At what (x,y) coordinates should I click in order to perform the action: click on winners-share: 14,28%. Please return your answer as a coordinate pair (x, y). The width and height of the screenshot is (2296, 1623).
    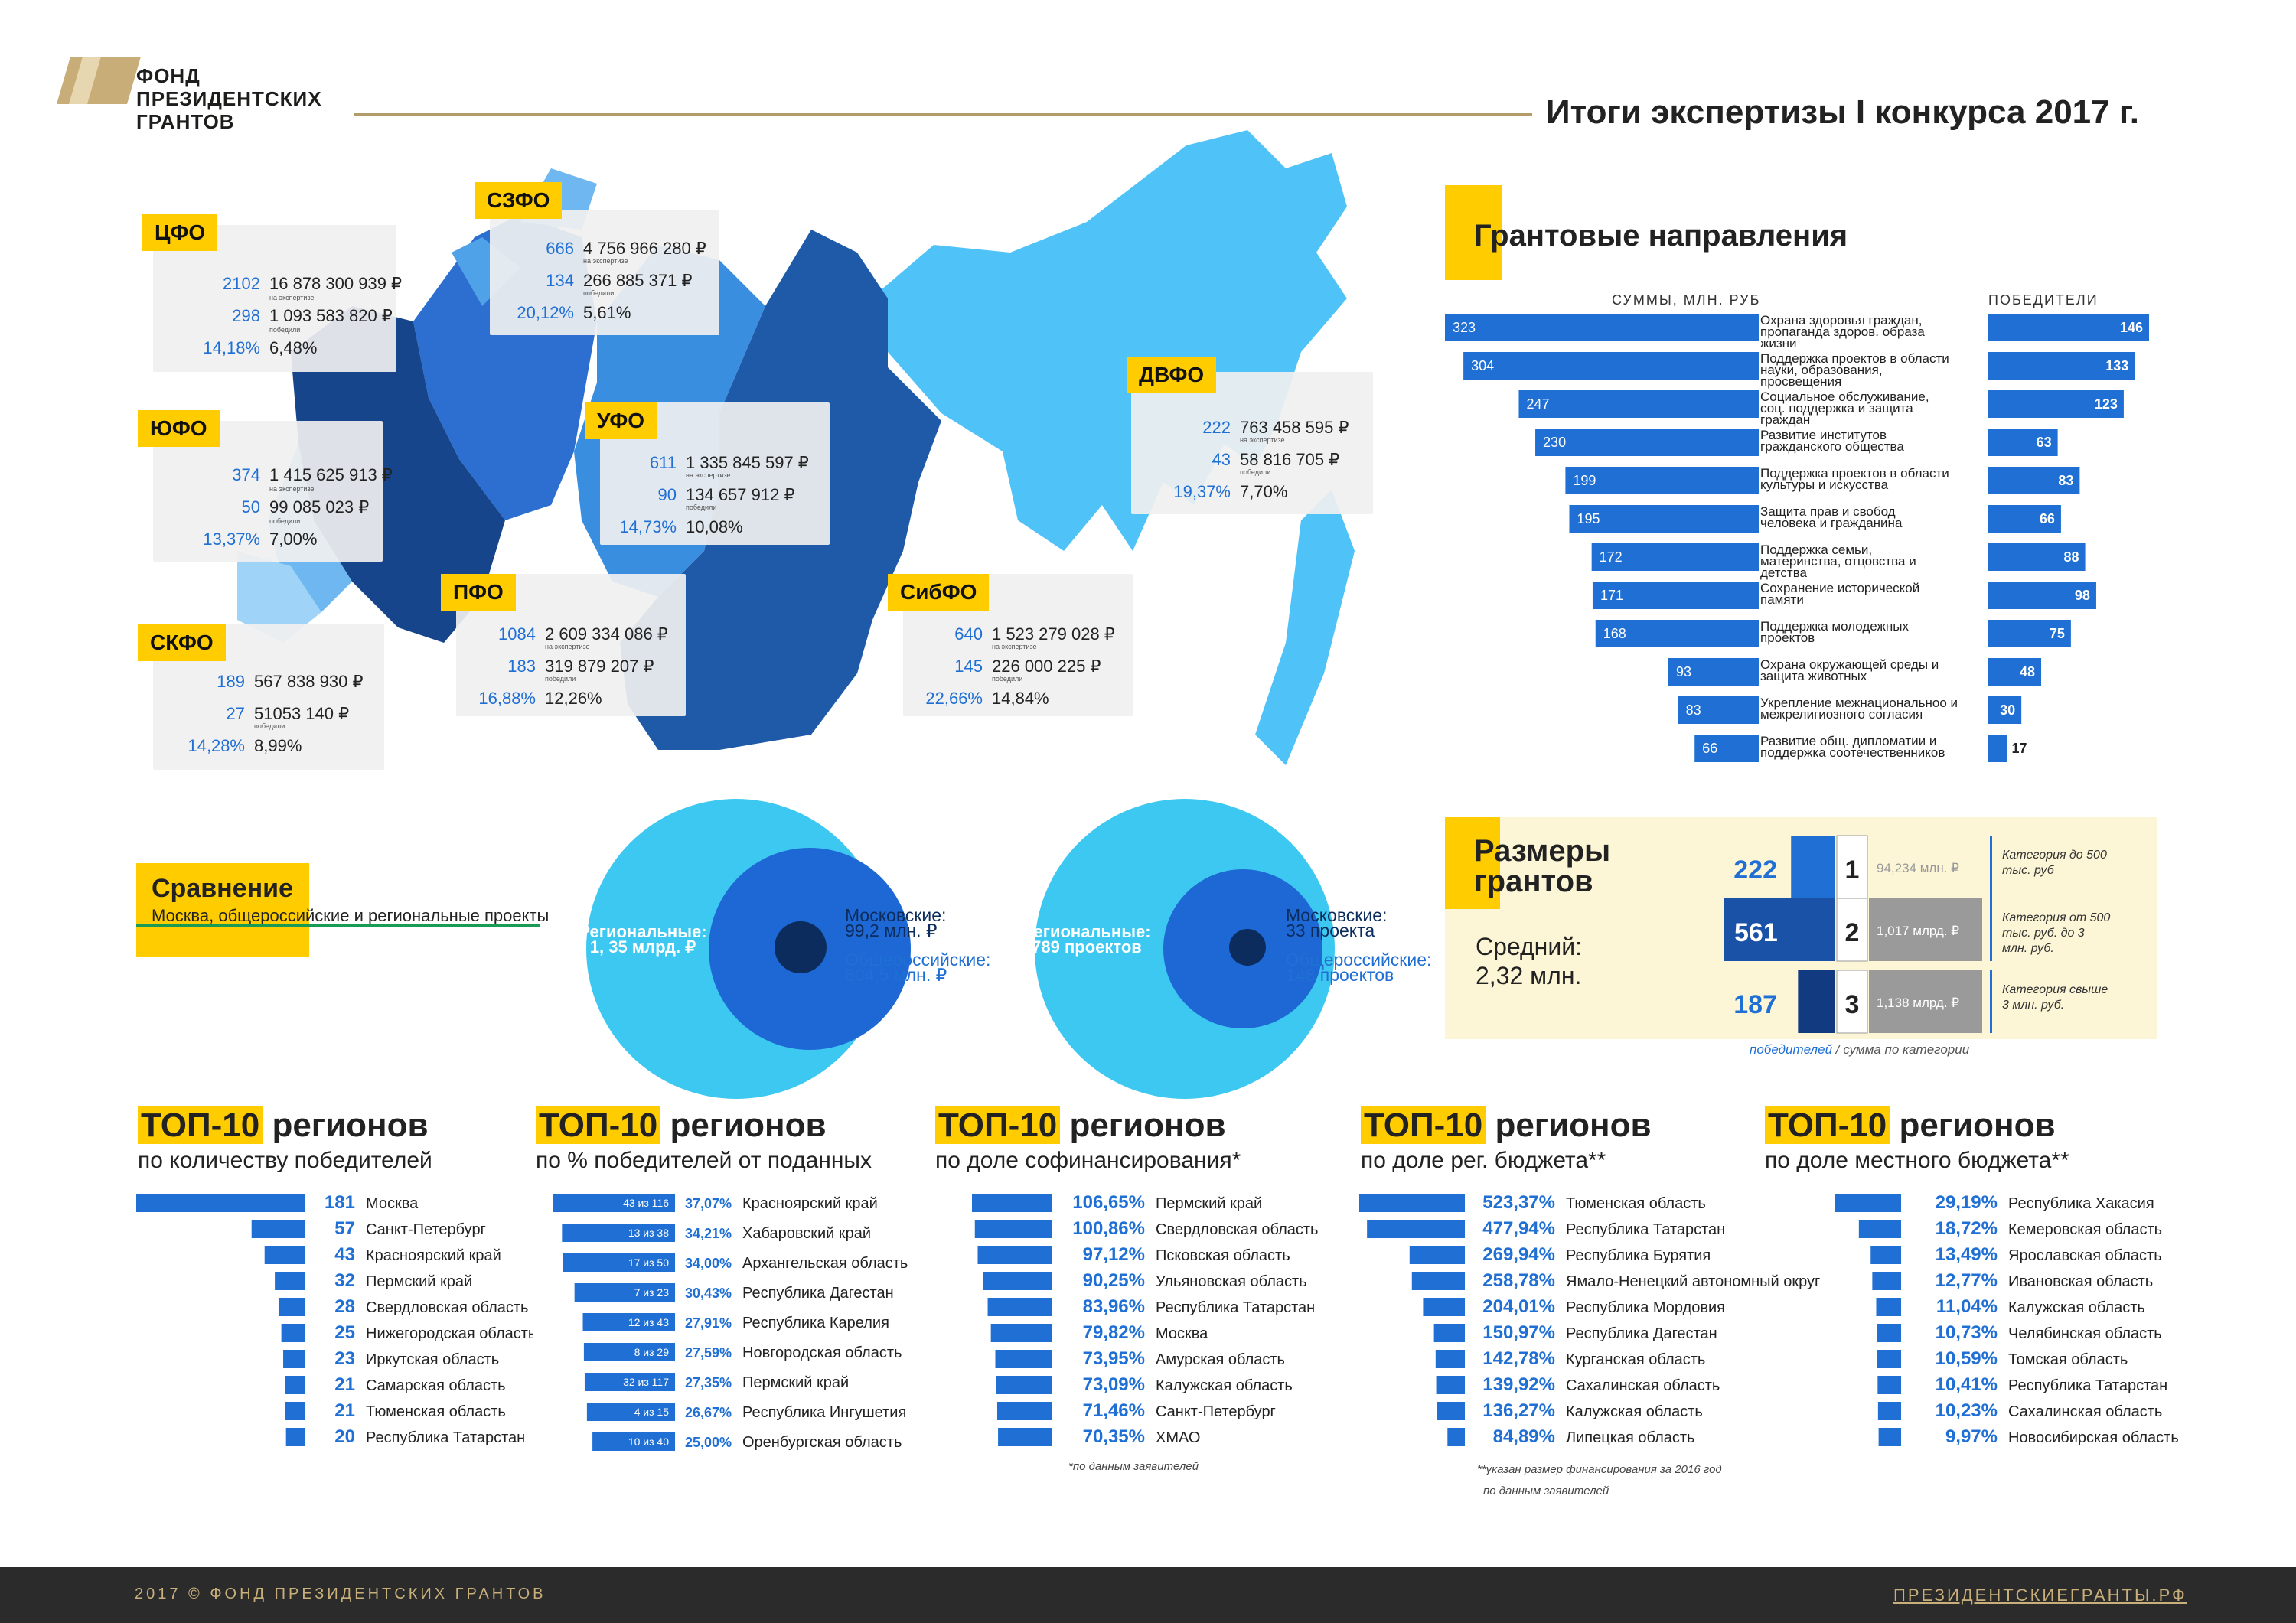
    Looking at the image, I should click on (216, 745).